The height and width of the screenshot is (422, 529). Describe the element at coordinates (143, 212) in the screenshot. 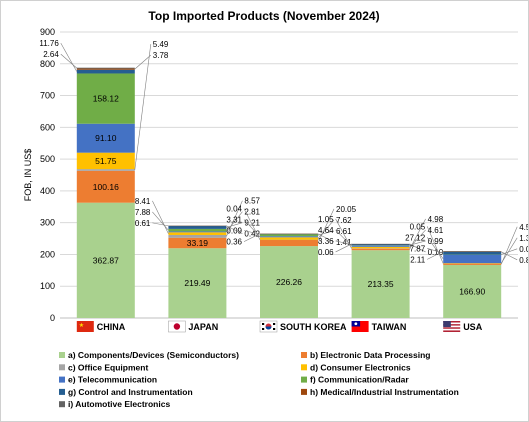

I see `data-label: 7.88` at that location.